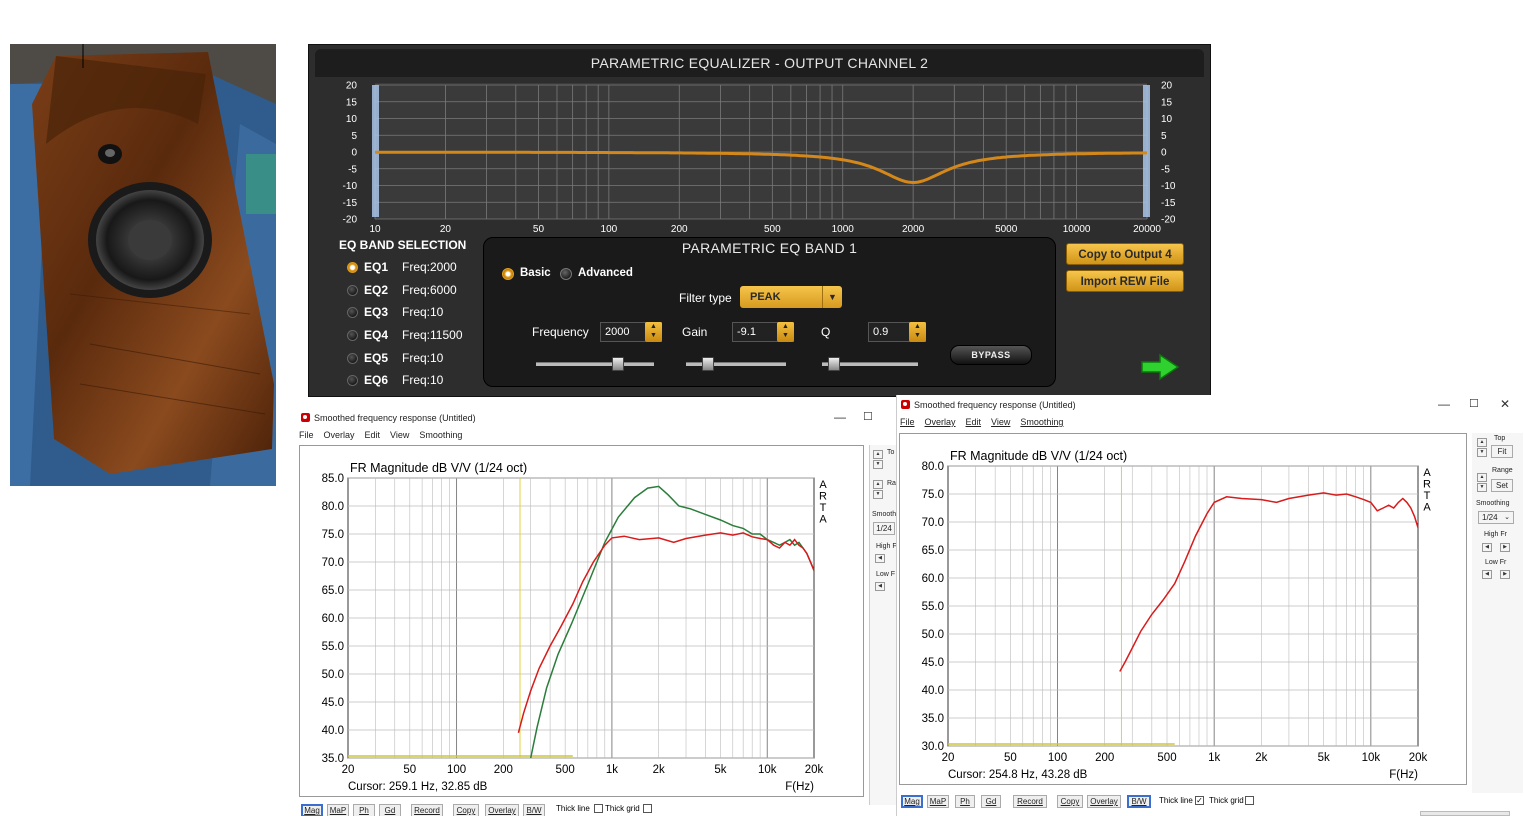 This screenshot has height=816, width=1524. Describe the element at coordinates (834, 364) in the screenshot. I see `q-slider-handle` at that location.